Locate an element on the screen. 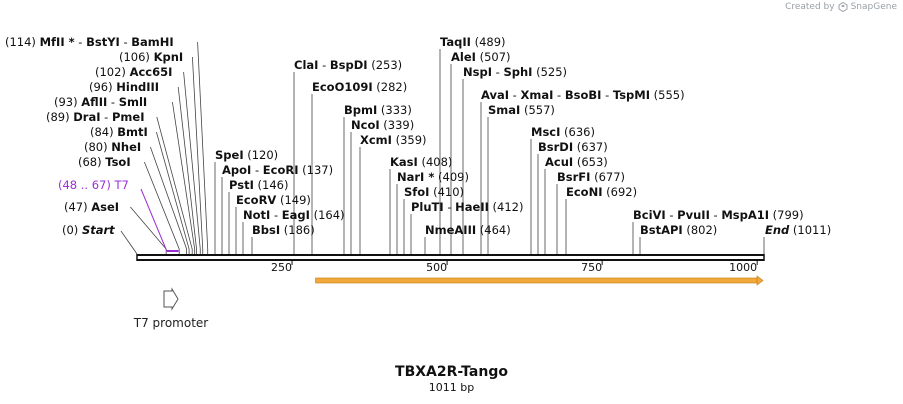 The width and height of the screenshot is (903, 404). enzyme-name: AflII is located at coordinates (94, 102).